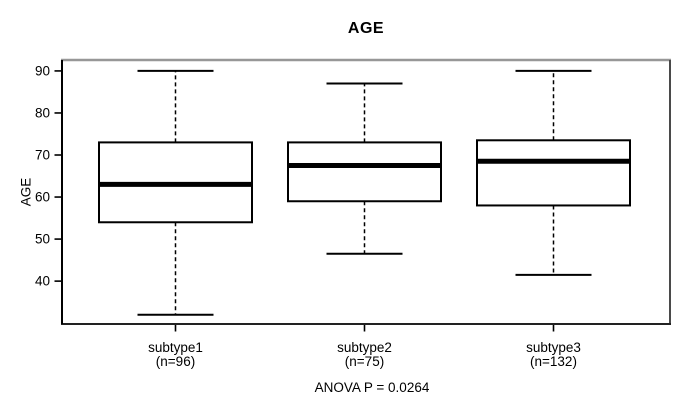 This screenshot has height=400, width=700. What do you see at coordinates (175, 347) in the screenshot?
I see `x-category-label: subtype1` at bounding box center [175, 347].